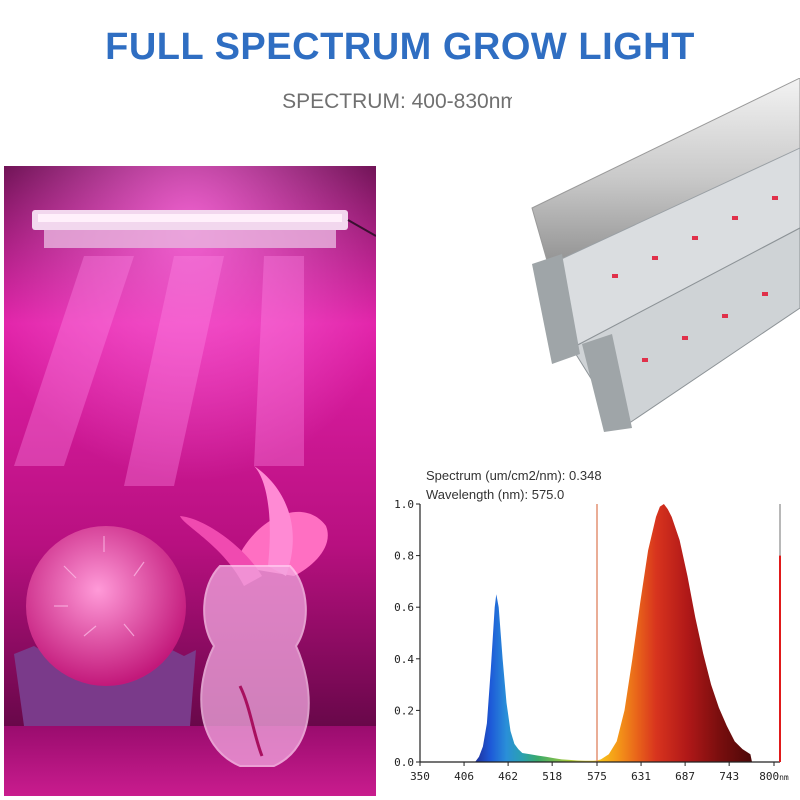 The image size is (800, 800). What do you see at coordinates (495, 494) in the screenshot?
I see `wavelength-value-label: Wavelength (nm): 575.0` at bounding box center [495, 494].